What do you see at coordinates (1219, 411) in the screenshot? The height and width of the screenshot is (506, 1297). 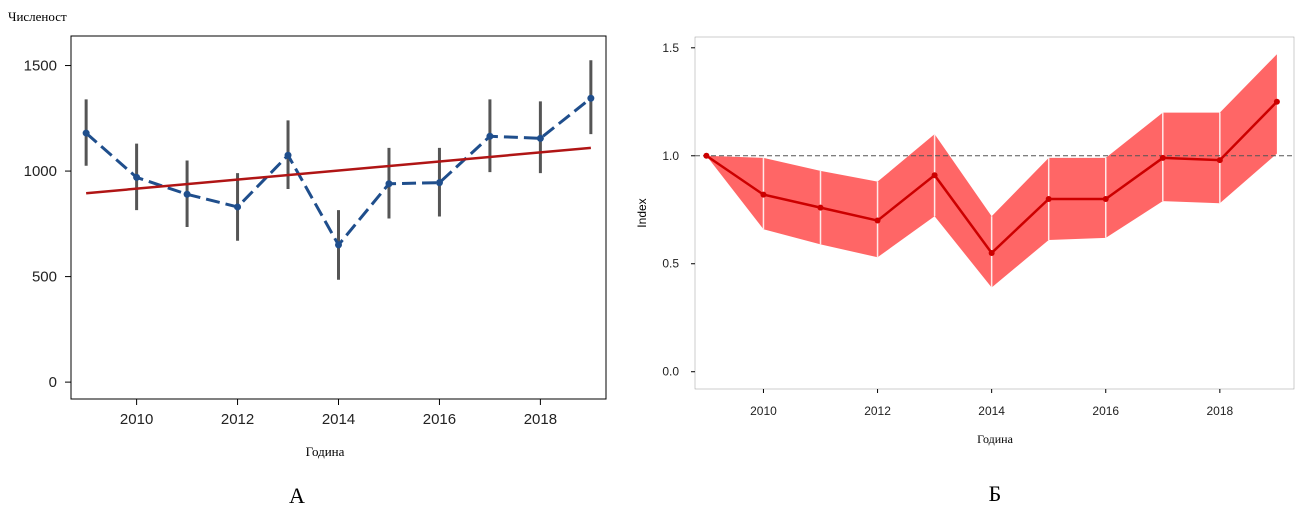 I see `chart-b-x-tick-label: 2018` at bounding box center [1219, 411].